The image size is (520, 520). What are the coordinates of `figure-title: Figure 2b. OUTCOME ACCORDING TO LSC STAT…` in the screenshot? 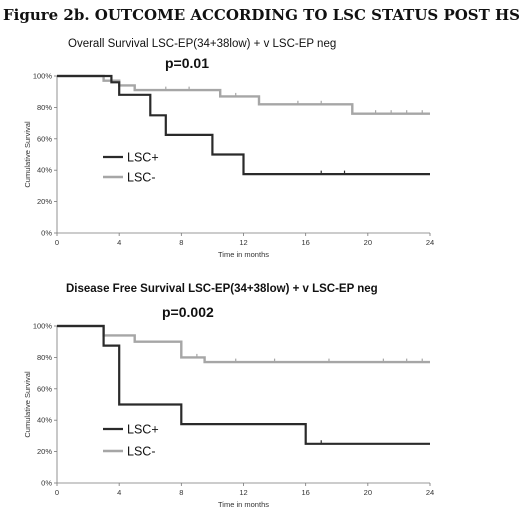 It's located at (261, 15).